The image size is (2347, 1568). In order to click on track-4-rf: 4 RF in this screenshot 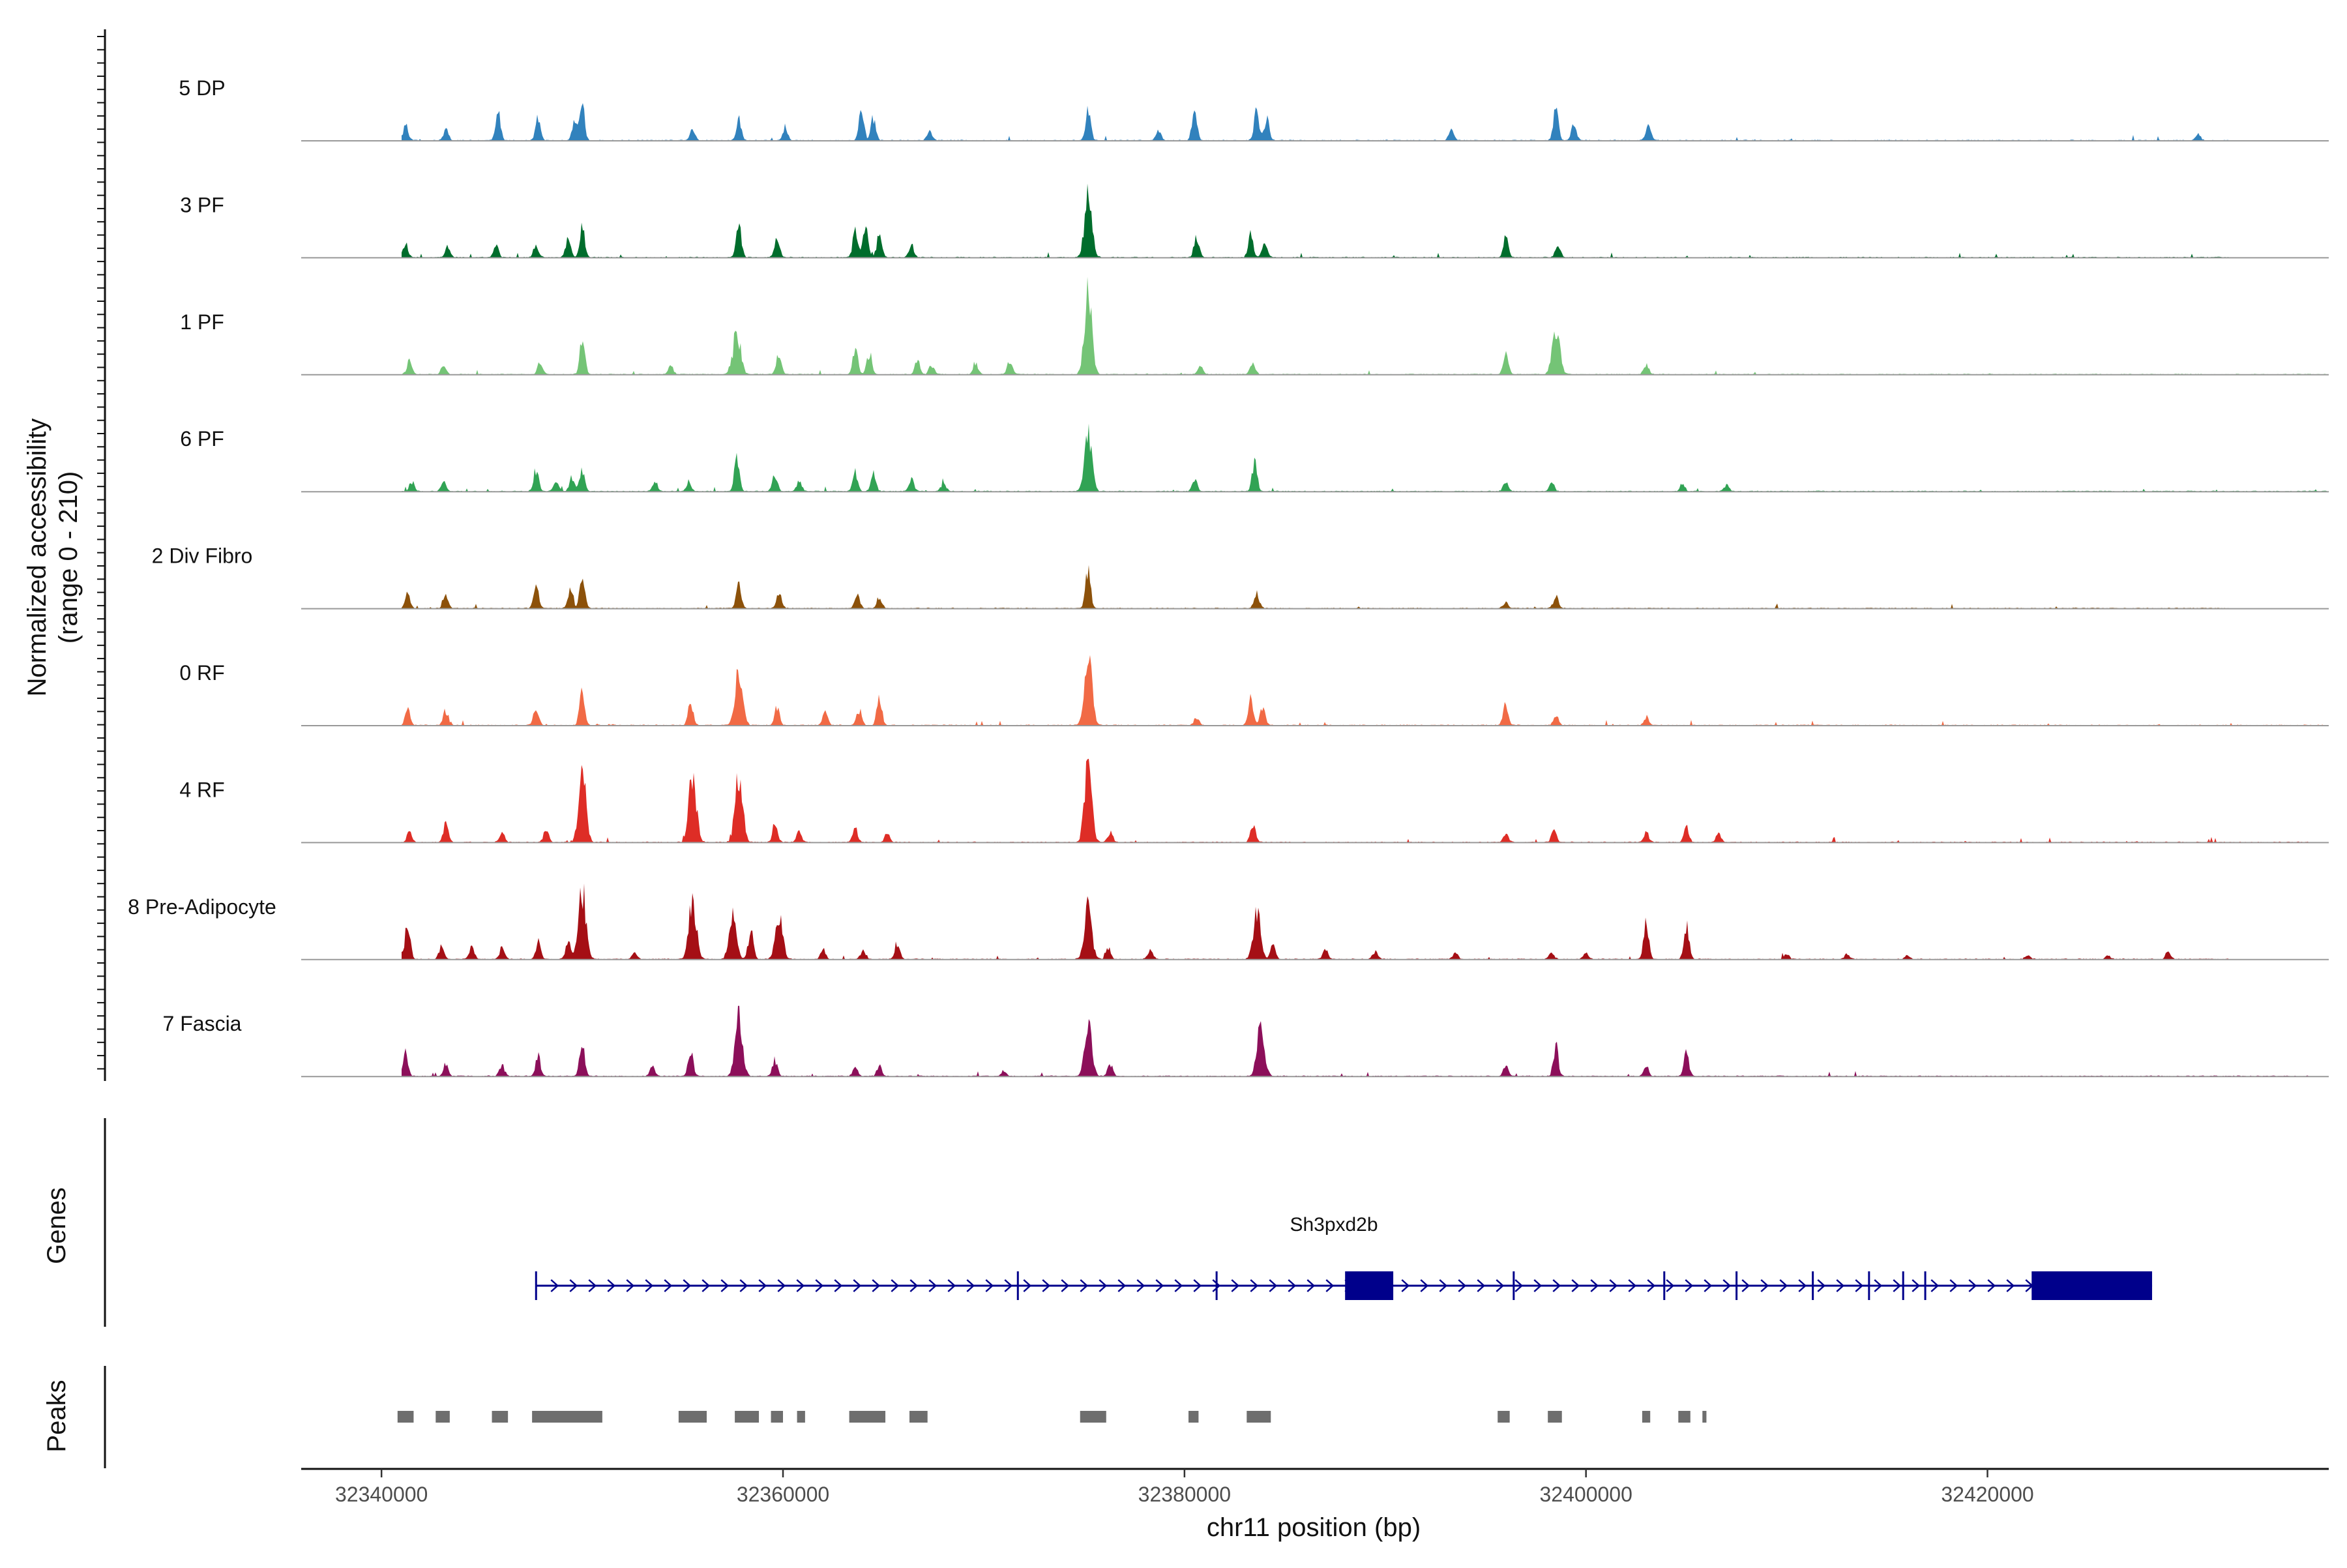, I will do `click(1254, 801)`.